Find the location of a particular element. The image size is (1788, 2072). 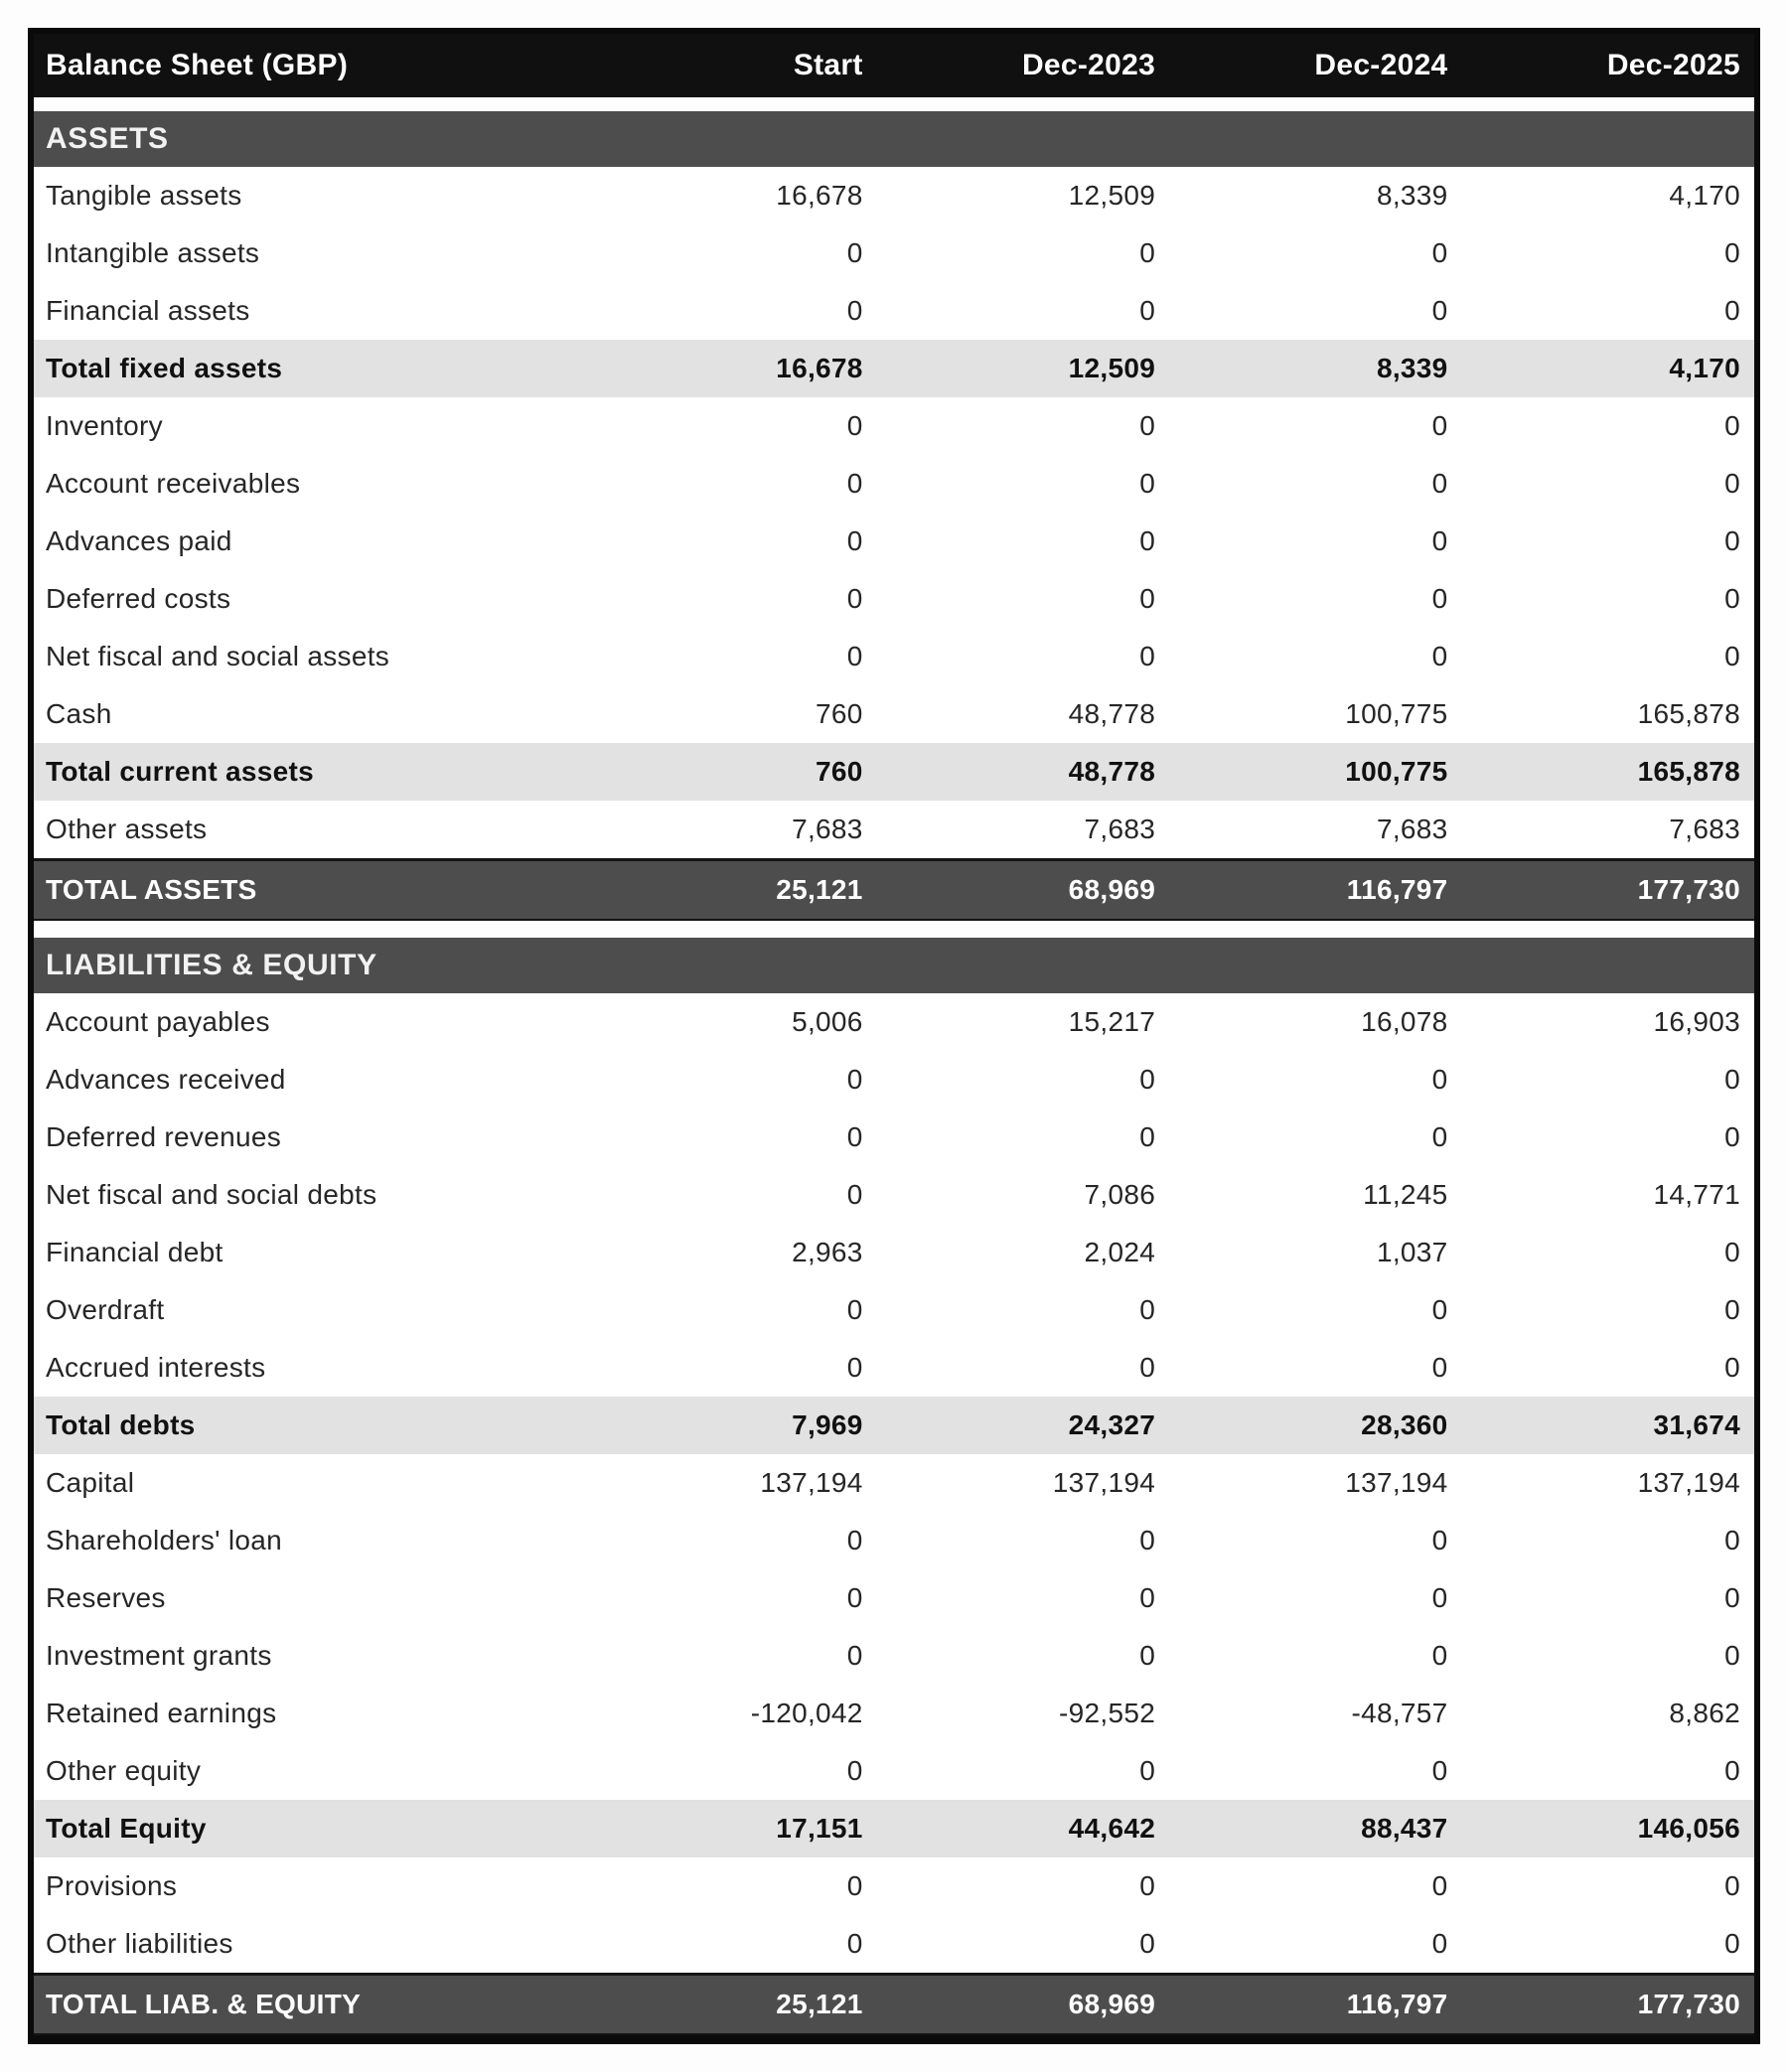

row-label: Total fixed assets is located at coordinates (309, 369).